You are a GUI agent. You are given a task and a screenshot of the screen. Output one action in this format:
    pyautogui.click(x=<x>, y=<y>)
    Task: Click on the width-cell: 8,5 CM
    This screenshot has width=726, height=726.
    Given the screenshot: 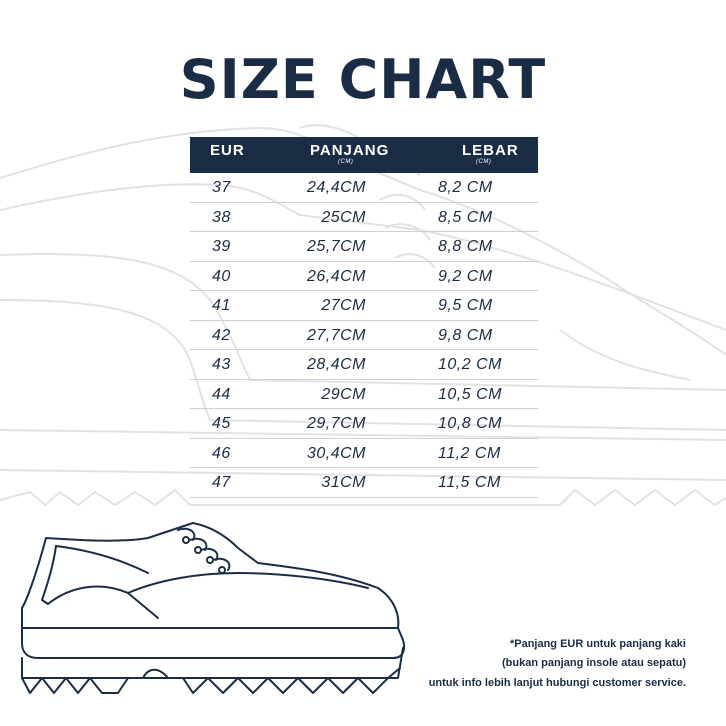 What is the action you would take?
    pyautogui.click(x=465, y=217)
    